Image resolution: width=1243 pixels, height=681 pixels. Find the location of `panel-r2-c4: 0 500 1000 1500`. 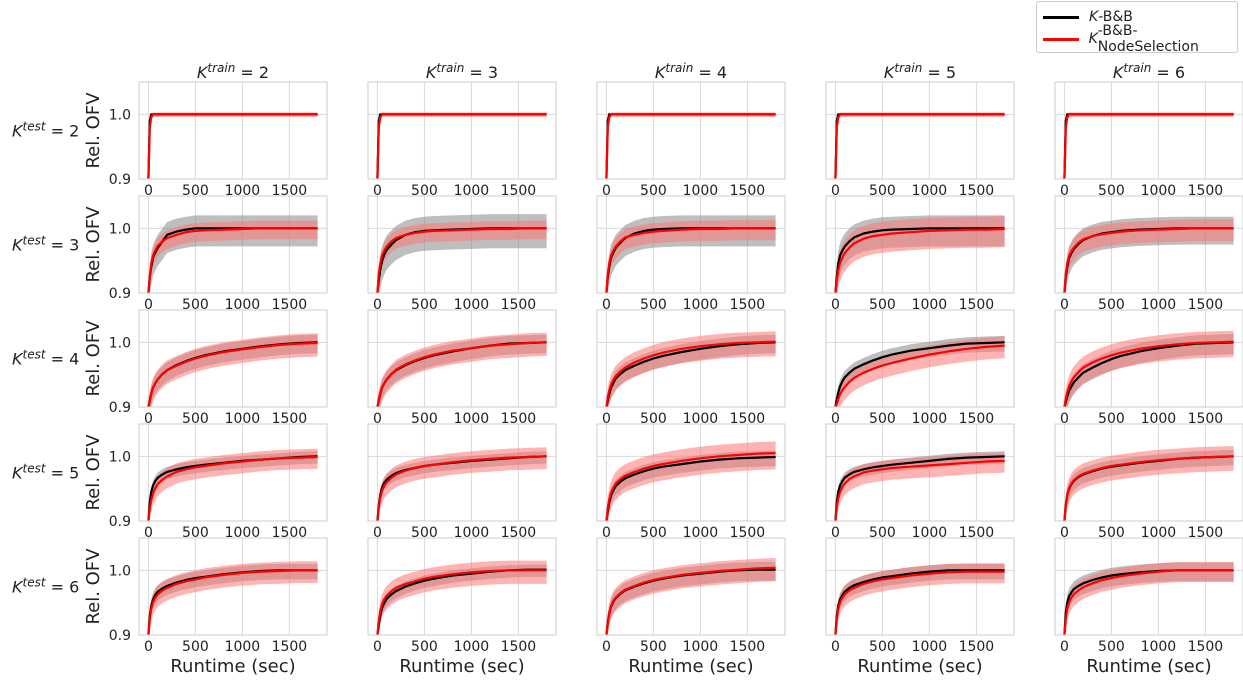

panel-r2-c4: 0 500 1000 1500 is located at coordinates (920, 254).